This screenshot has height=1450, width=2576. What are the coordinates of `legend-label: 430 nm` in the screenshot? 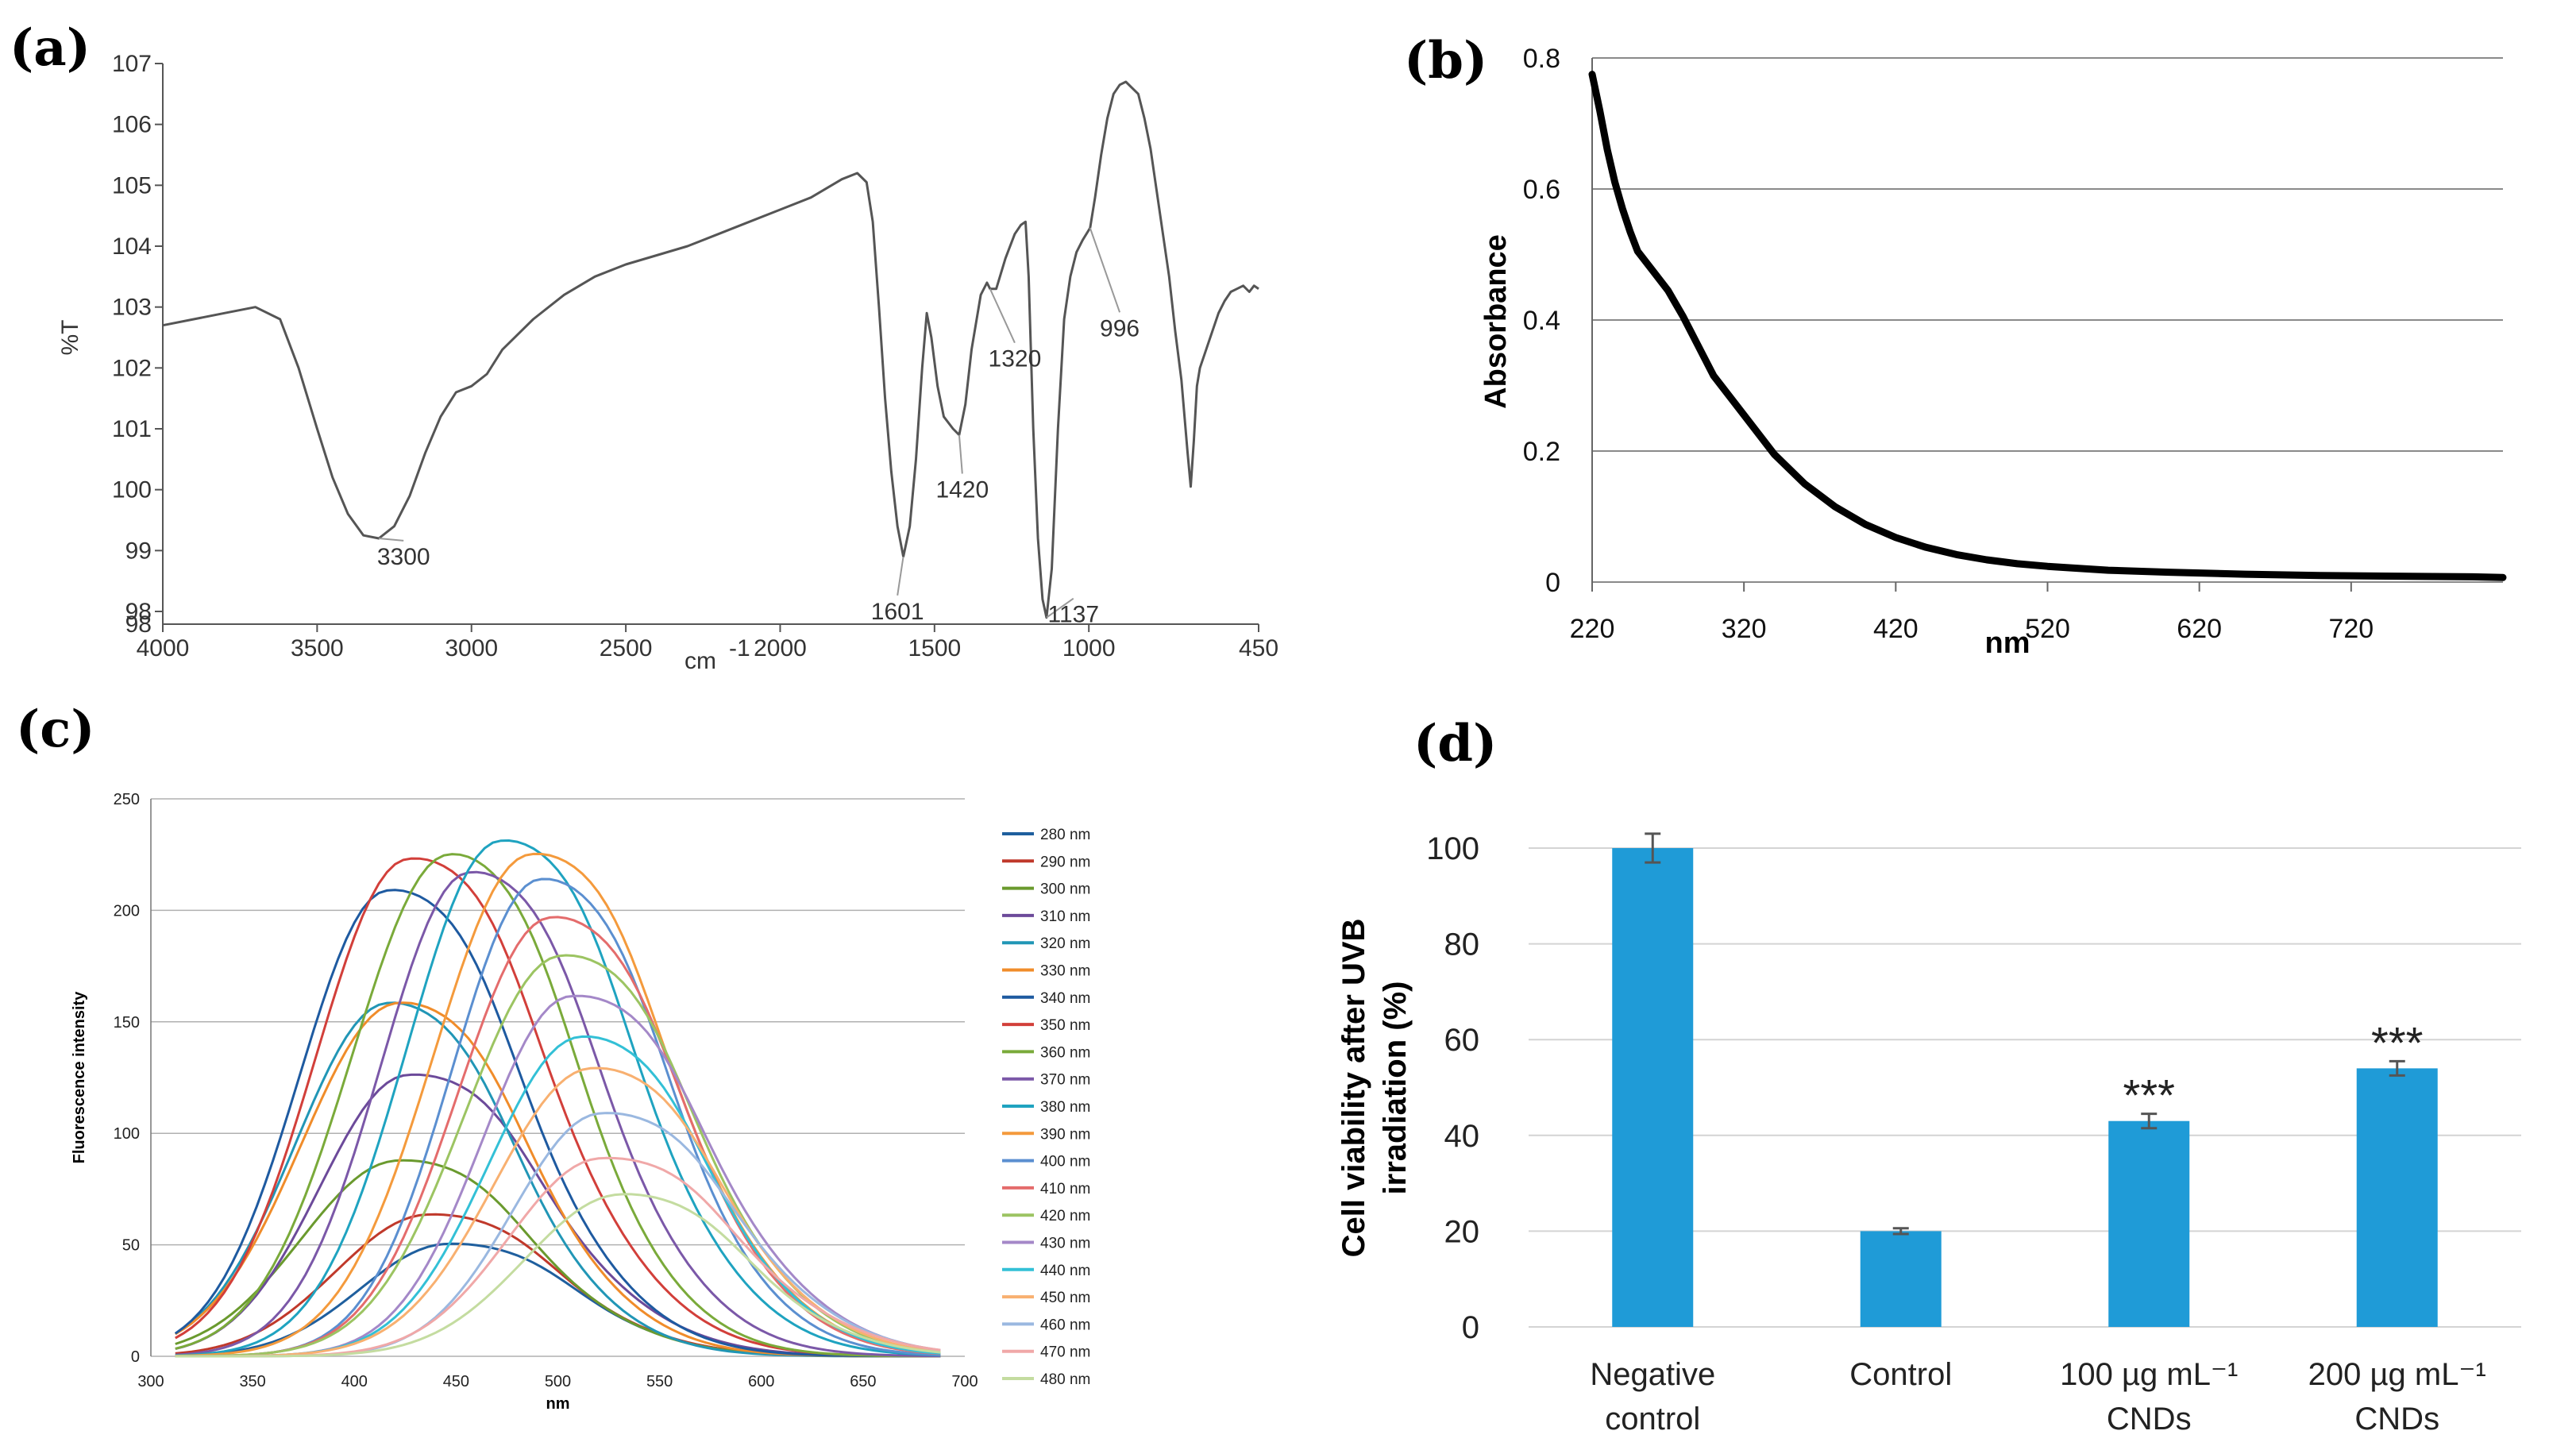 It's located at (1065, 1244).